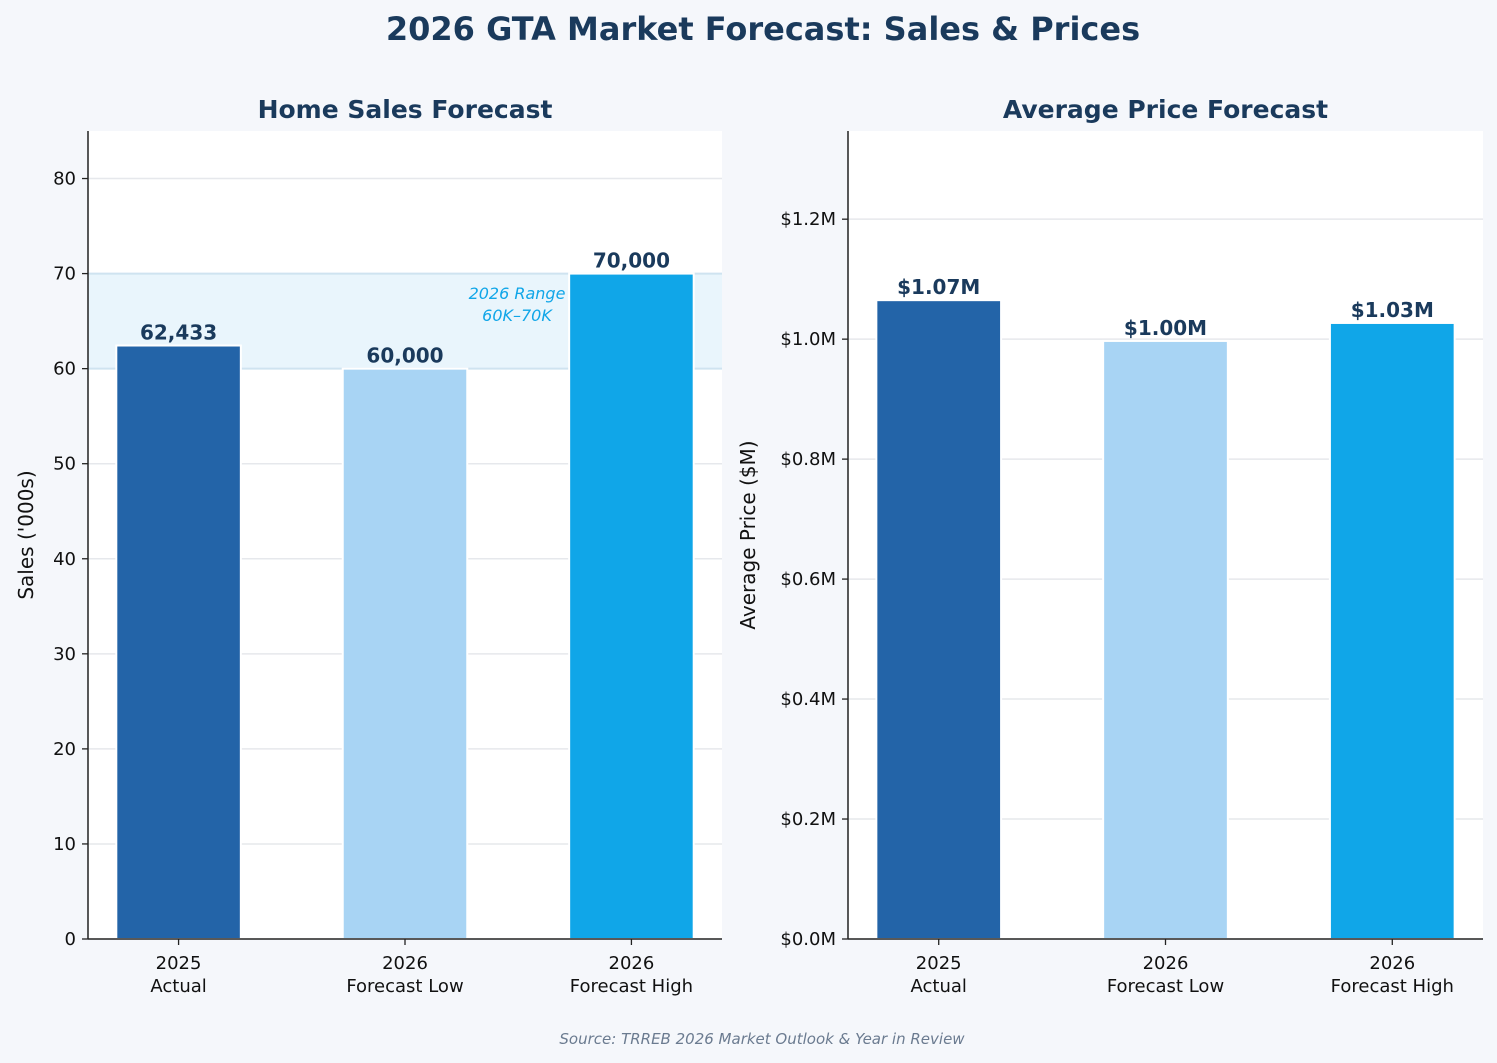 Image resolution: width=1497 pixels, height=1063 pixels. Describe the element at coordinates (405, 109) in the screenshot. I see `chart-title: Home Sales Forecast` at that location.